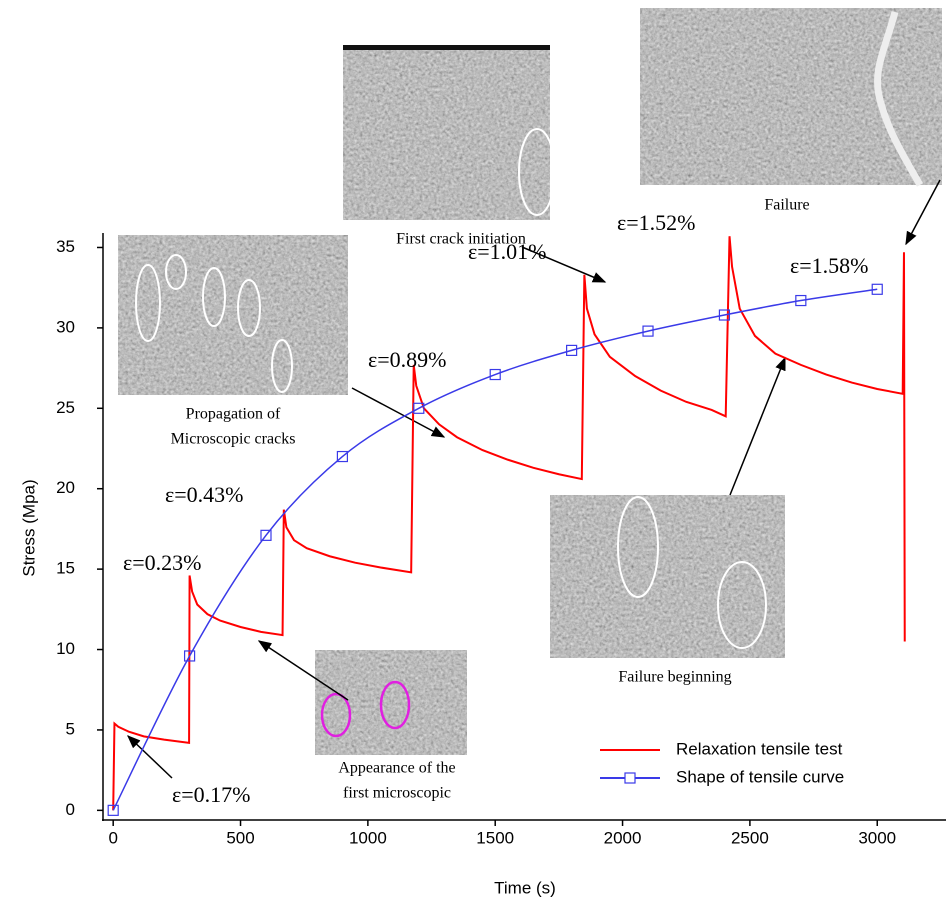 Image resolution: width=946 pixels, height=906 pixels. Describe the element at coordinates (495, 837) in the screenshot. I see `x-tick-label: 1500` at that location.